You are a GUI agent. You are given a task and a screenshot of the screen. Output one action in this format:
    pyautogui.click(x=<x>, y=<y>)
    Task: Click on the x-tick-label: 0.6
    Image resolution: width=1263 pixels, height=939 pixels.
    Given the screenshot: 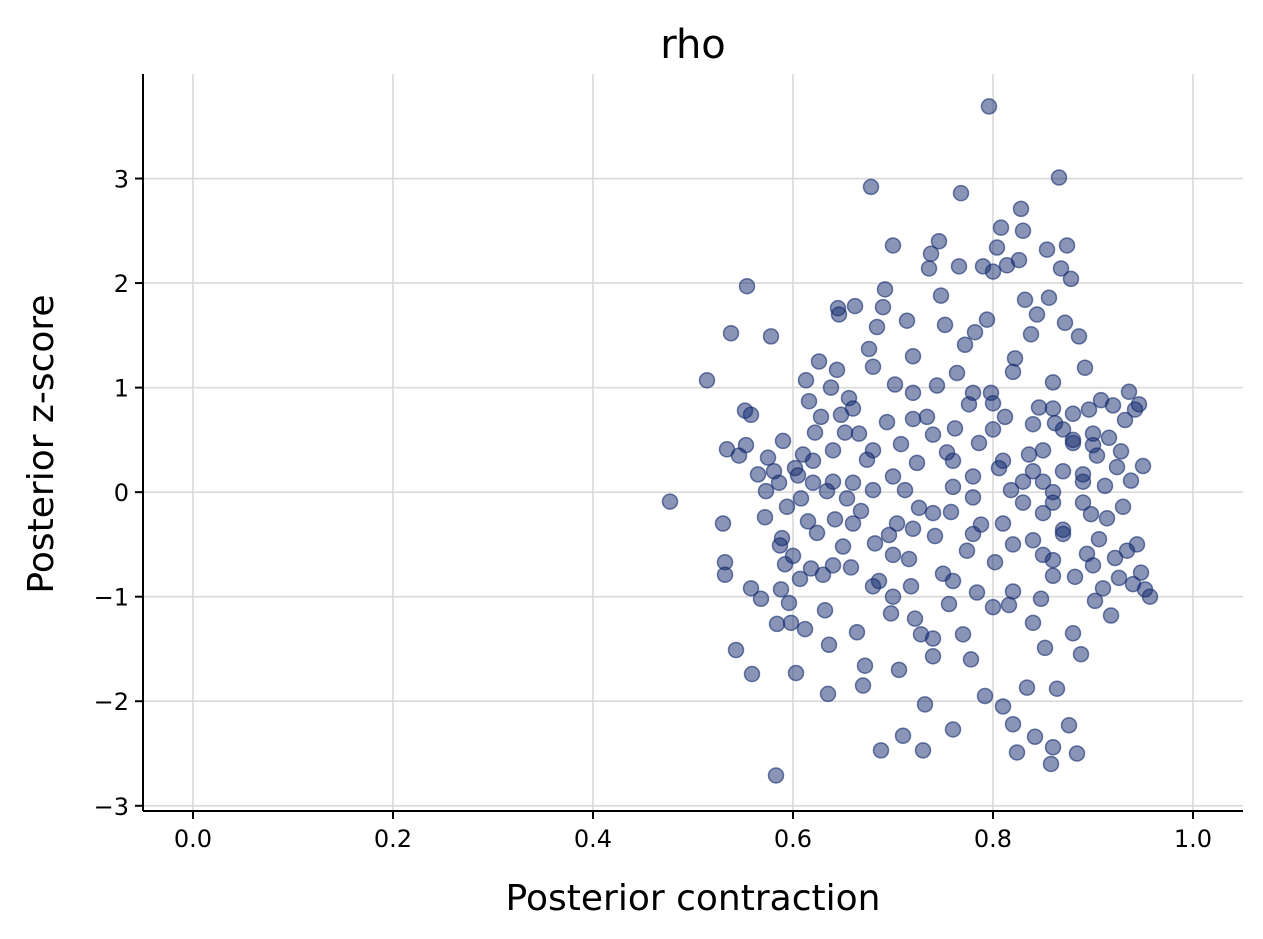 What is the action you would take?
    pyautogui.click(x=793, y=839)
    